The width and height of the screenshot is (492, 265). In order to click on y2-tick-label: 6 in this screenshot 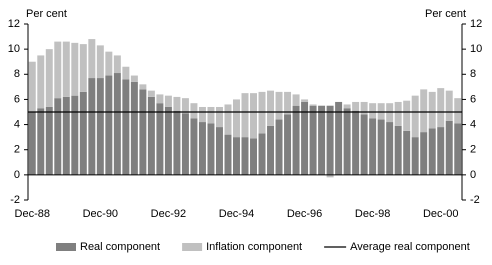, I will do `click(473, 99)`.